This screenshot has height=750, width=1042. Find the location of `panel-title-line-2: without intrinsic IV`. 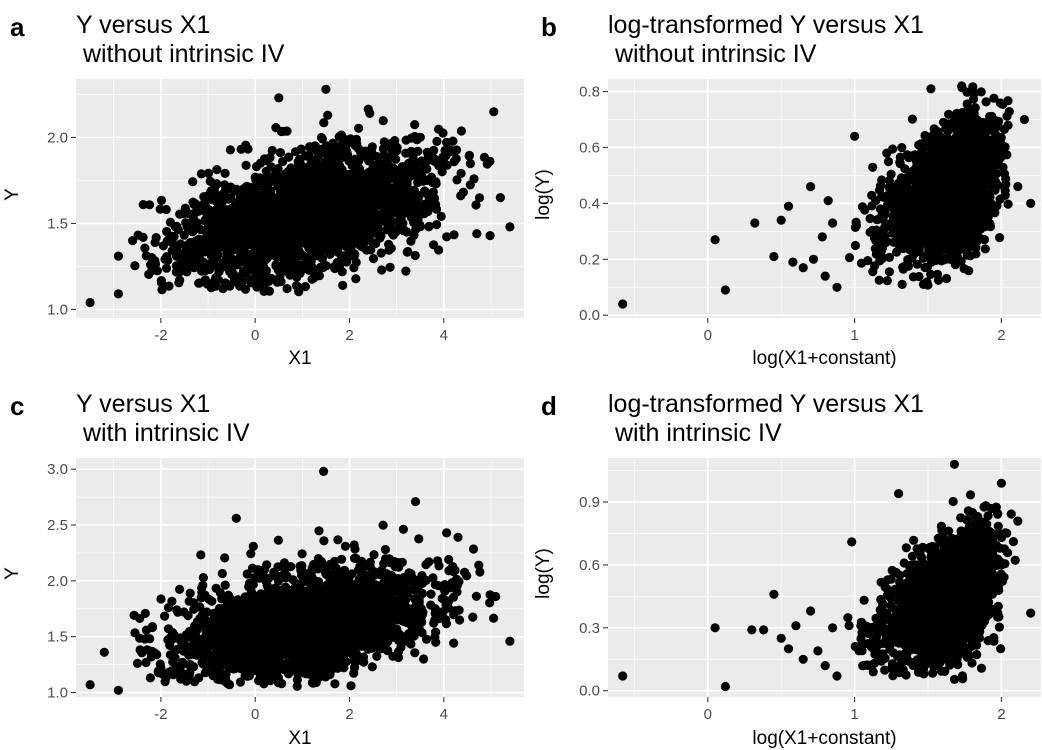

panel-title-line-2: without intrinsic IV is located at coordinates (712, 54).